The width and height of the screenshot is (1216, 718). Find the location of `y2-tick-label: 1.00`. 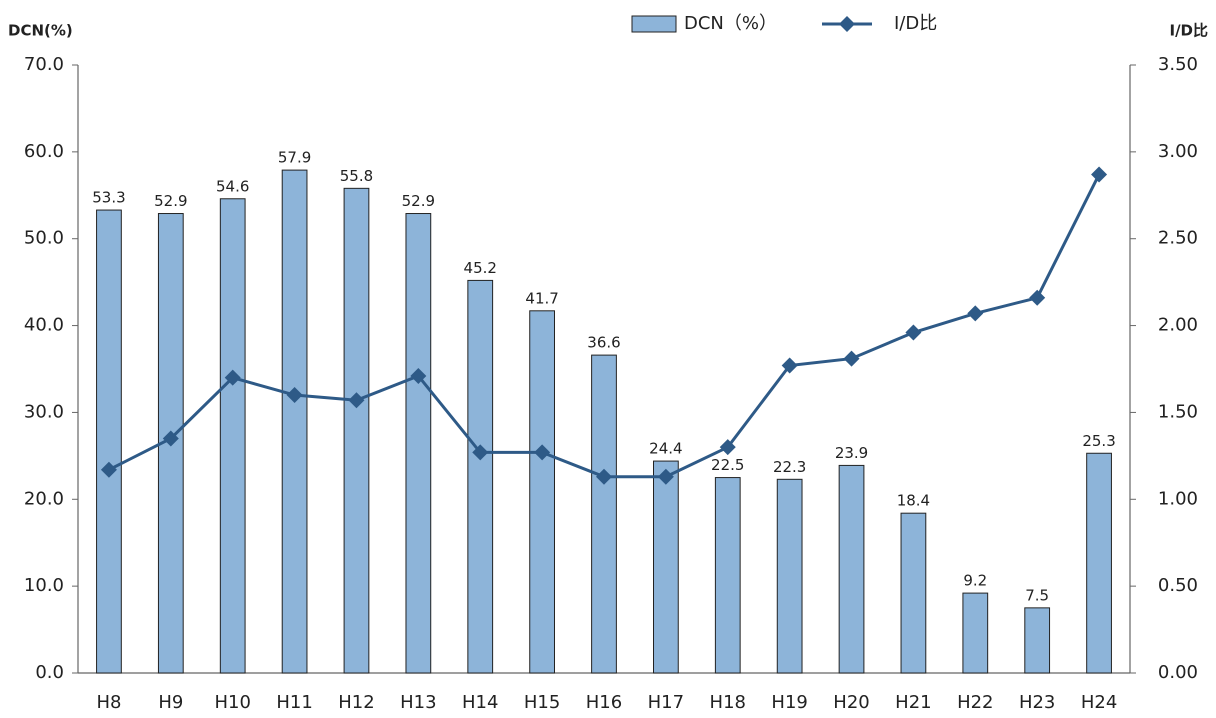

y2-tick-label: 1.00 is located at coordinates (1178, 498).